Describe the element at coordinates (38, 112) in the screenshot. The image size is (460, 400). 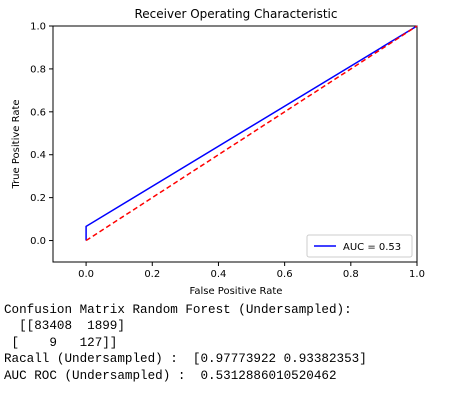
I see `y-tick-label: 0.6` at that location.